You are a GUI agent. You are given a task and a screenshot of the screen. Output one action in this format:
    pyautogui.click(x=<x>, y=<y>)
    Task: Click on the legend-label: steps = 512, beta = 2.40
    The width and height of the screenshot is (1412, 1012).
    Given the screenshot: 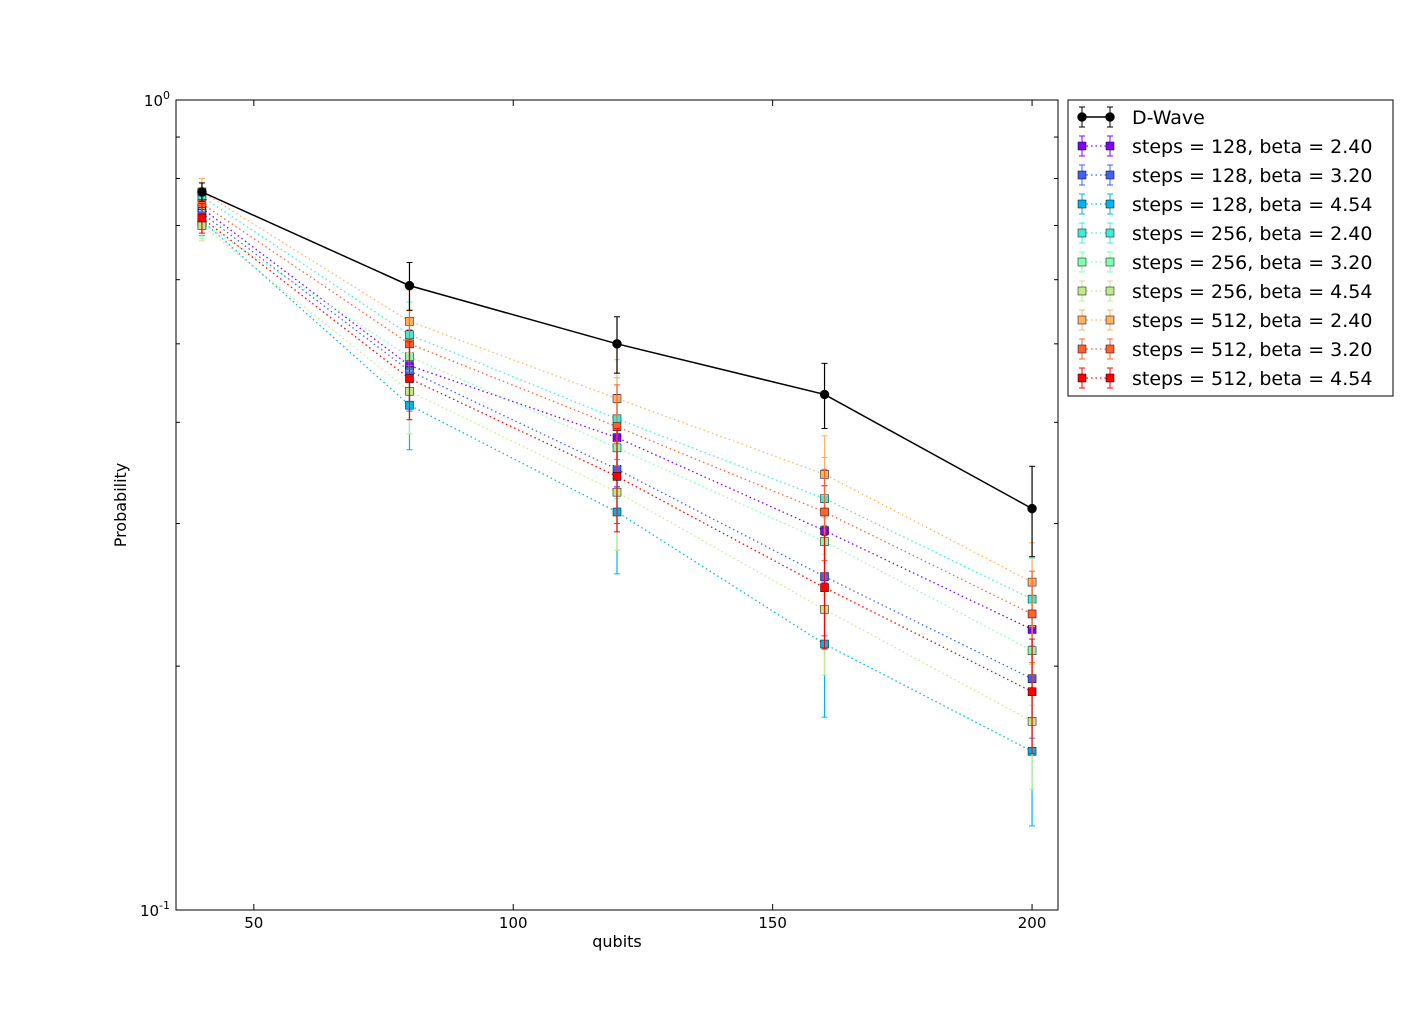 What is the action you would take?
    pyautogui.click(x=1252, y=321)
    